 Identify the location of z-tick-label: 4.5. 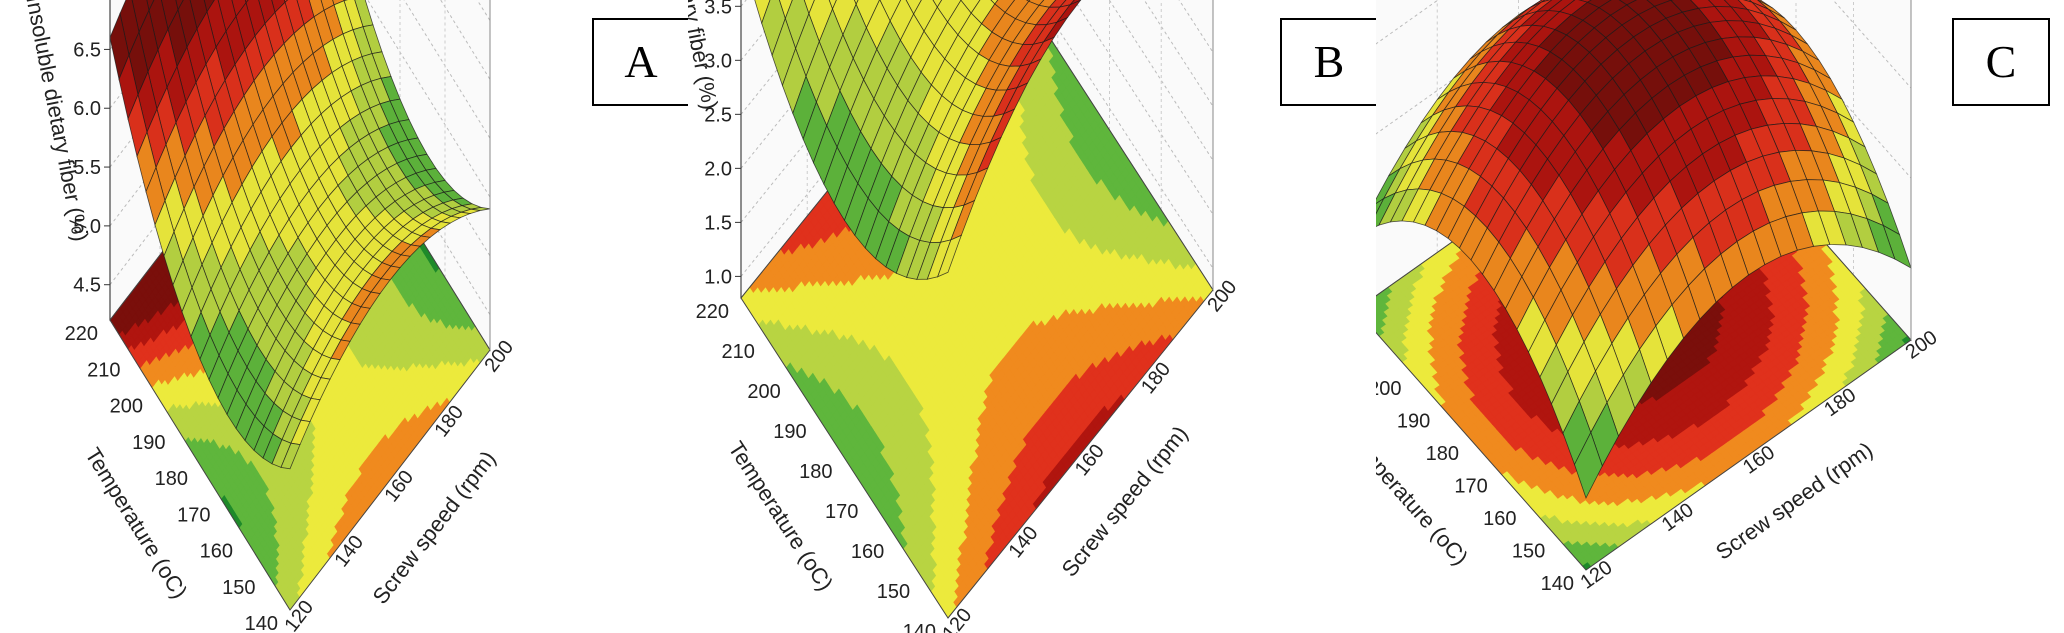
(87, 286).